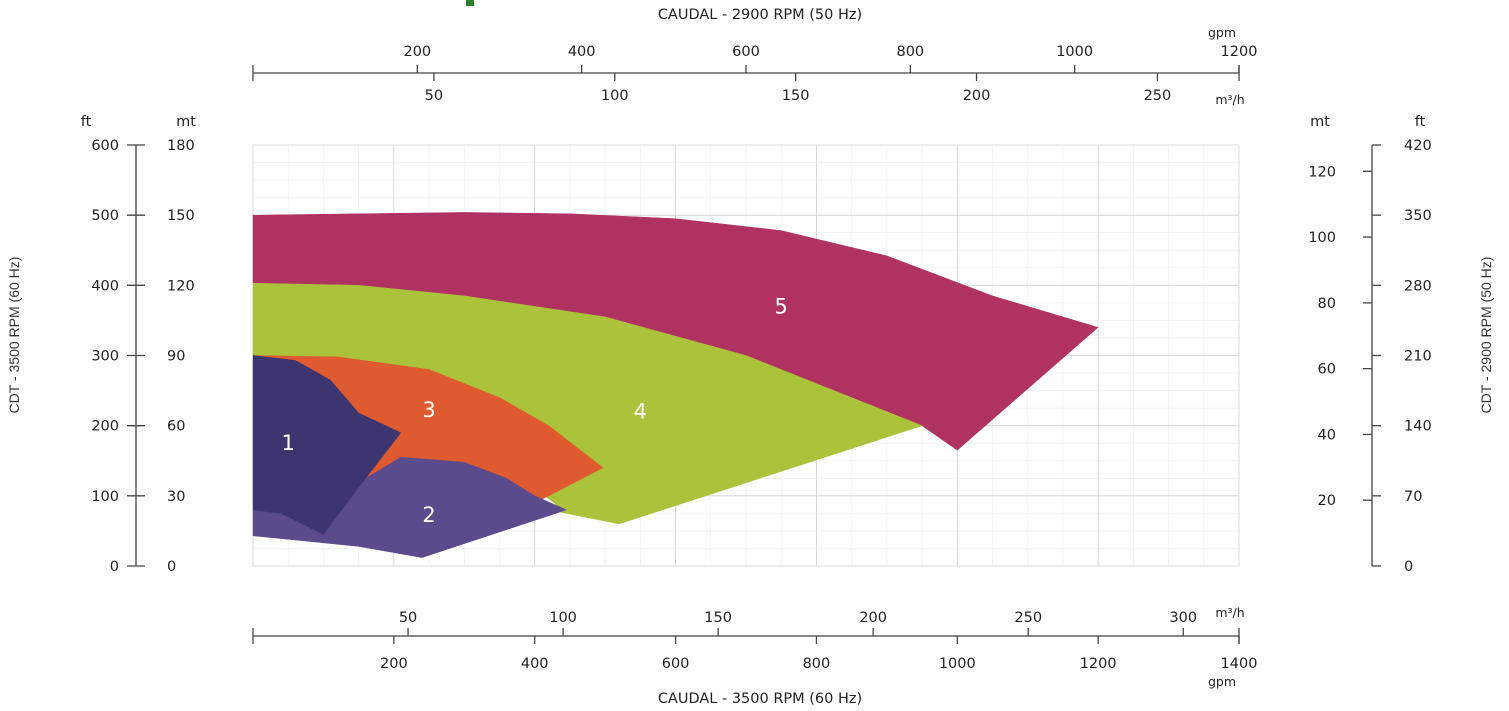 This screenshot has width=1509, height=711. What do you see at coordinates (176, 497) in the screenshot?
I see `left-mt-tick-label: 30` at bounding box center [176, 497].